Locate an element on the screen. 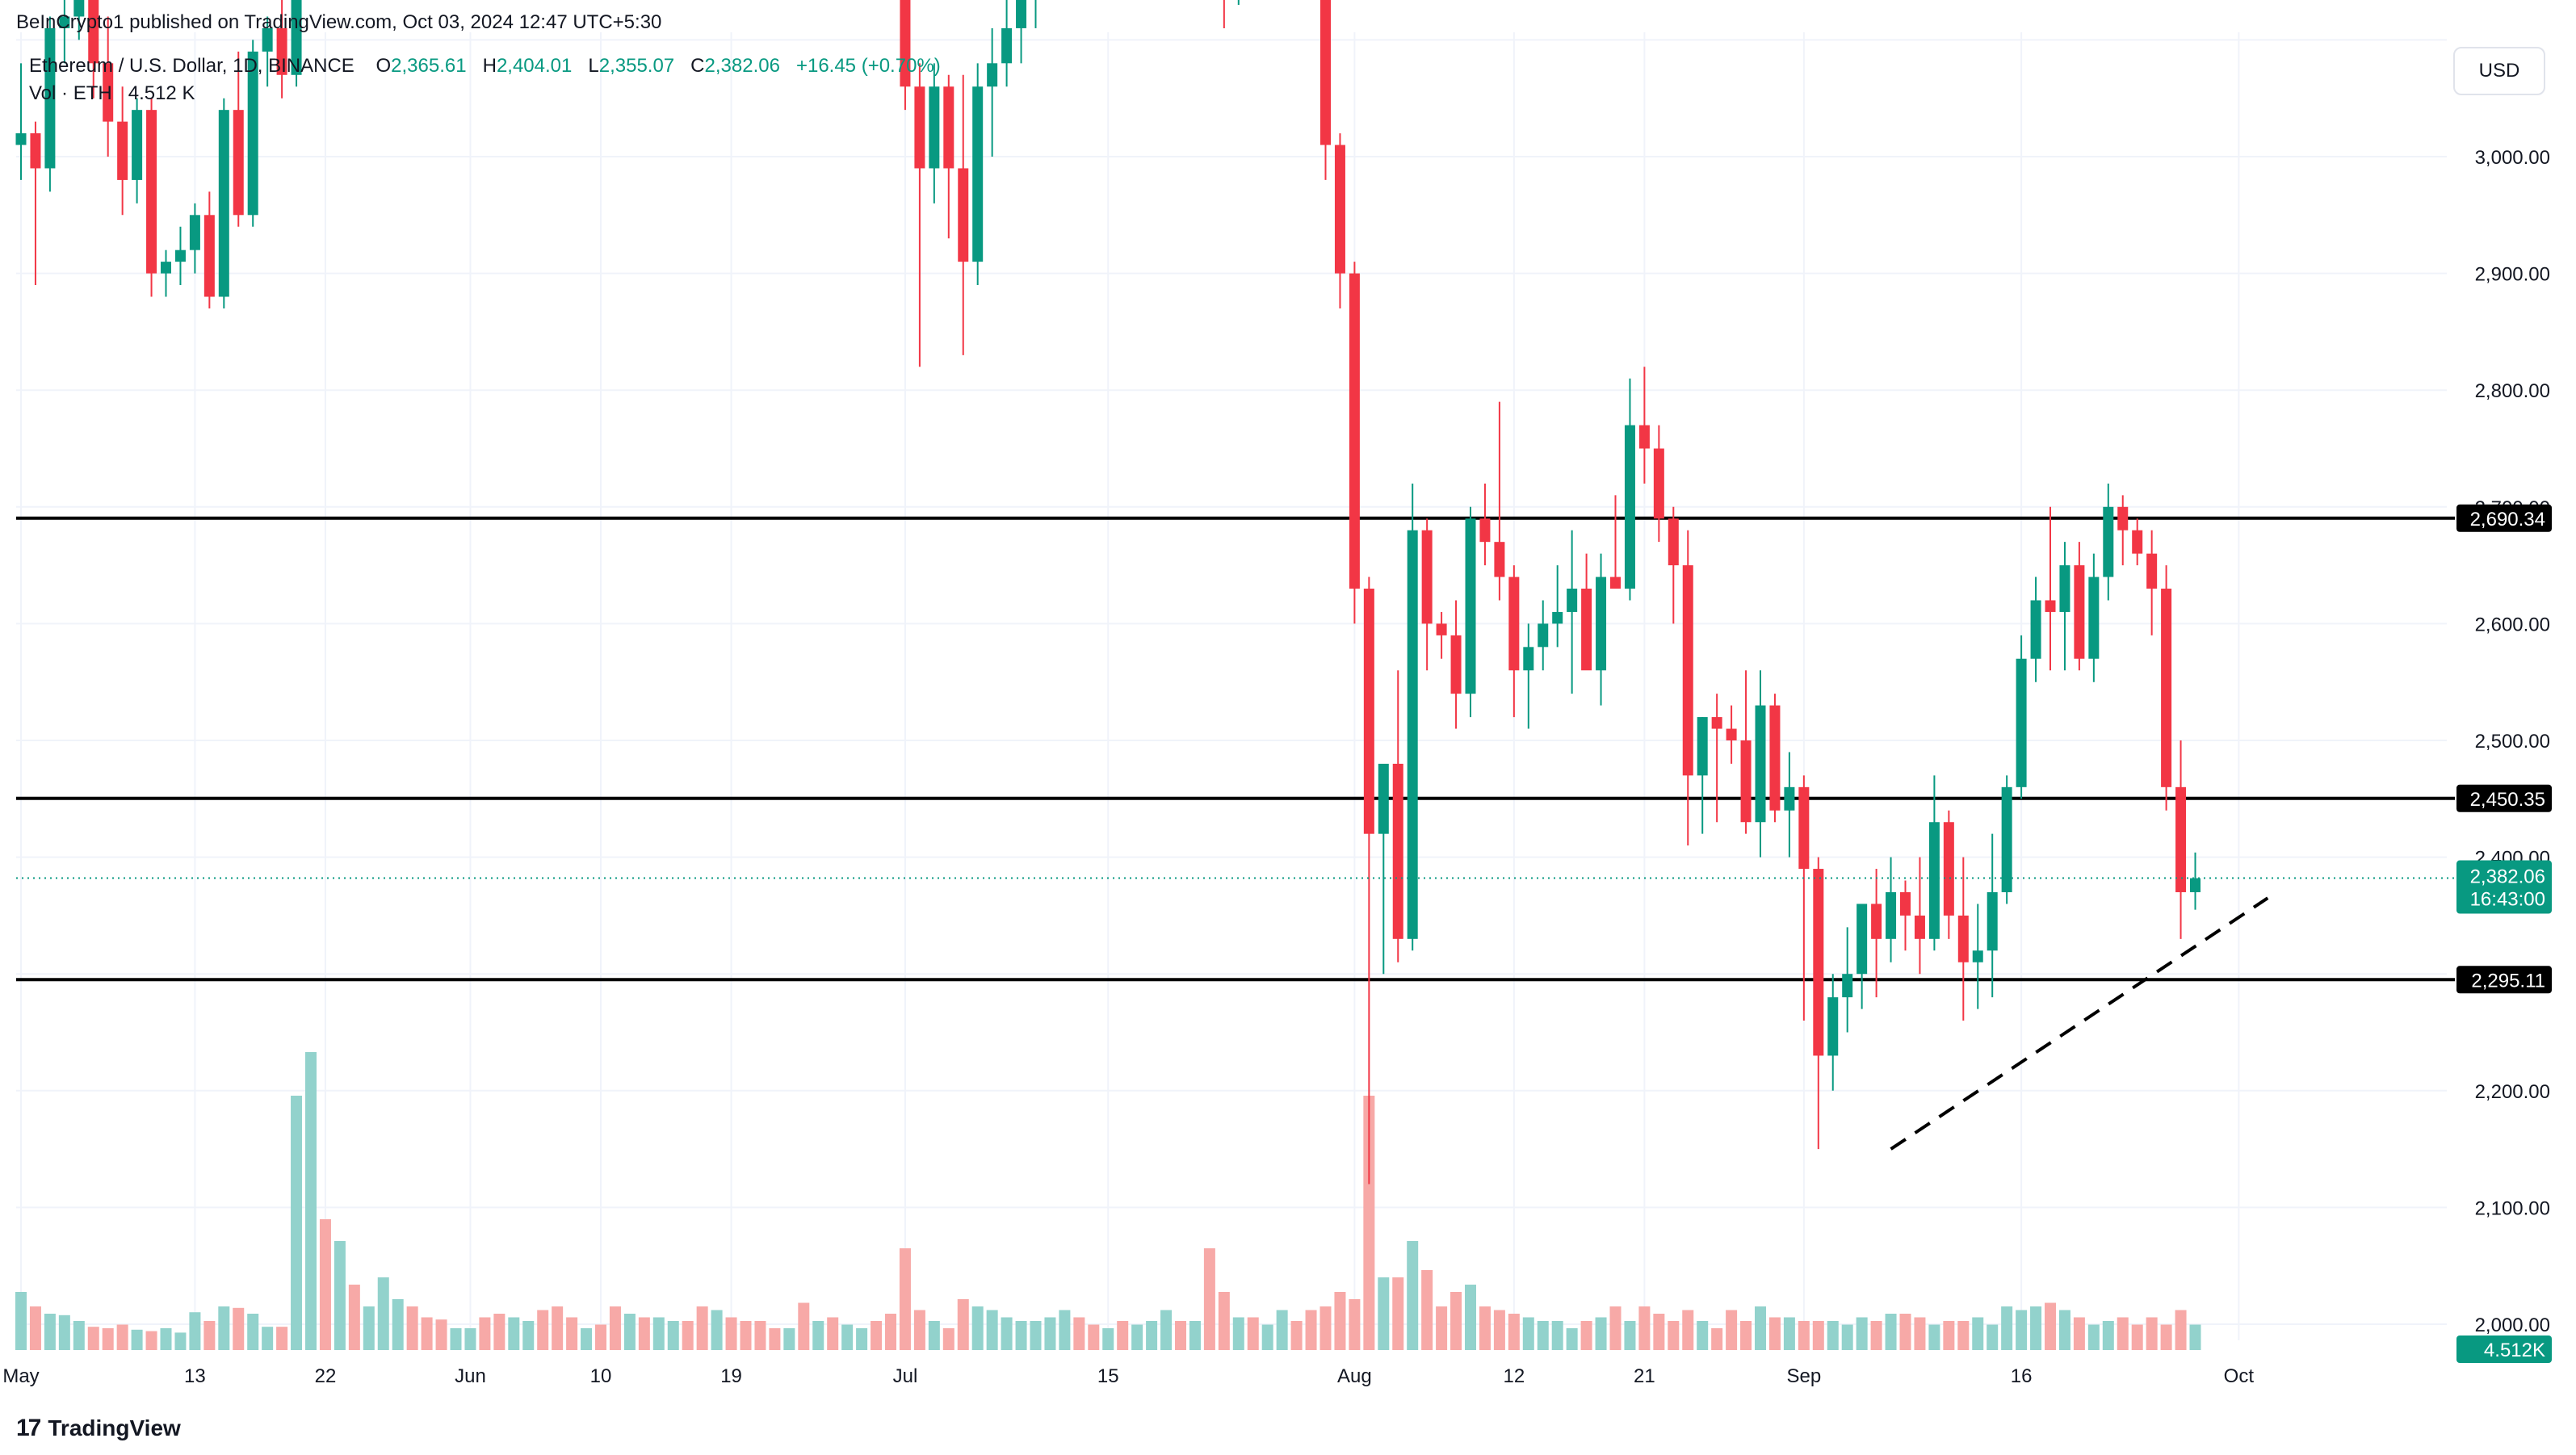 The height and width of the screenshot is (1455, 2576). support-trendline is located at coordinates (2079, 1023).